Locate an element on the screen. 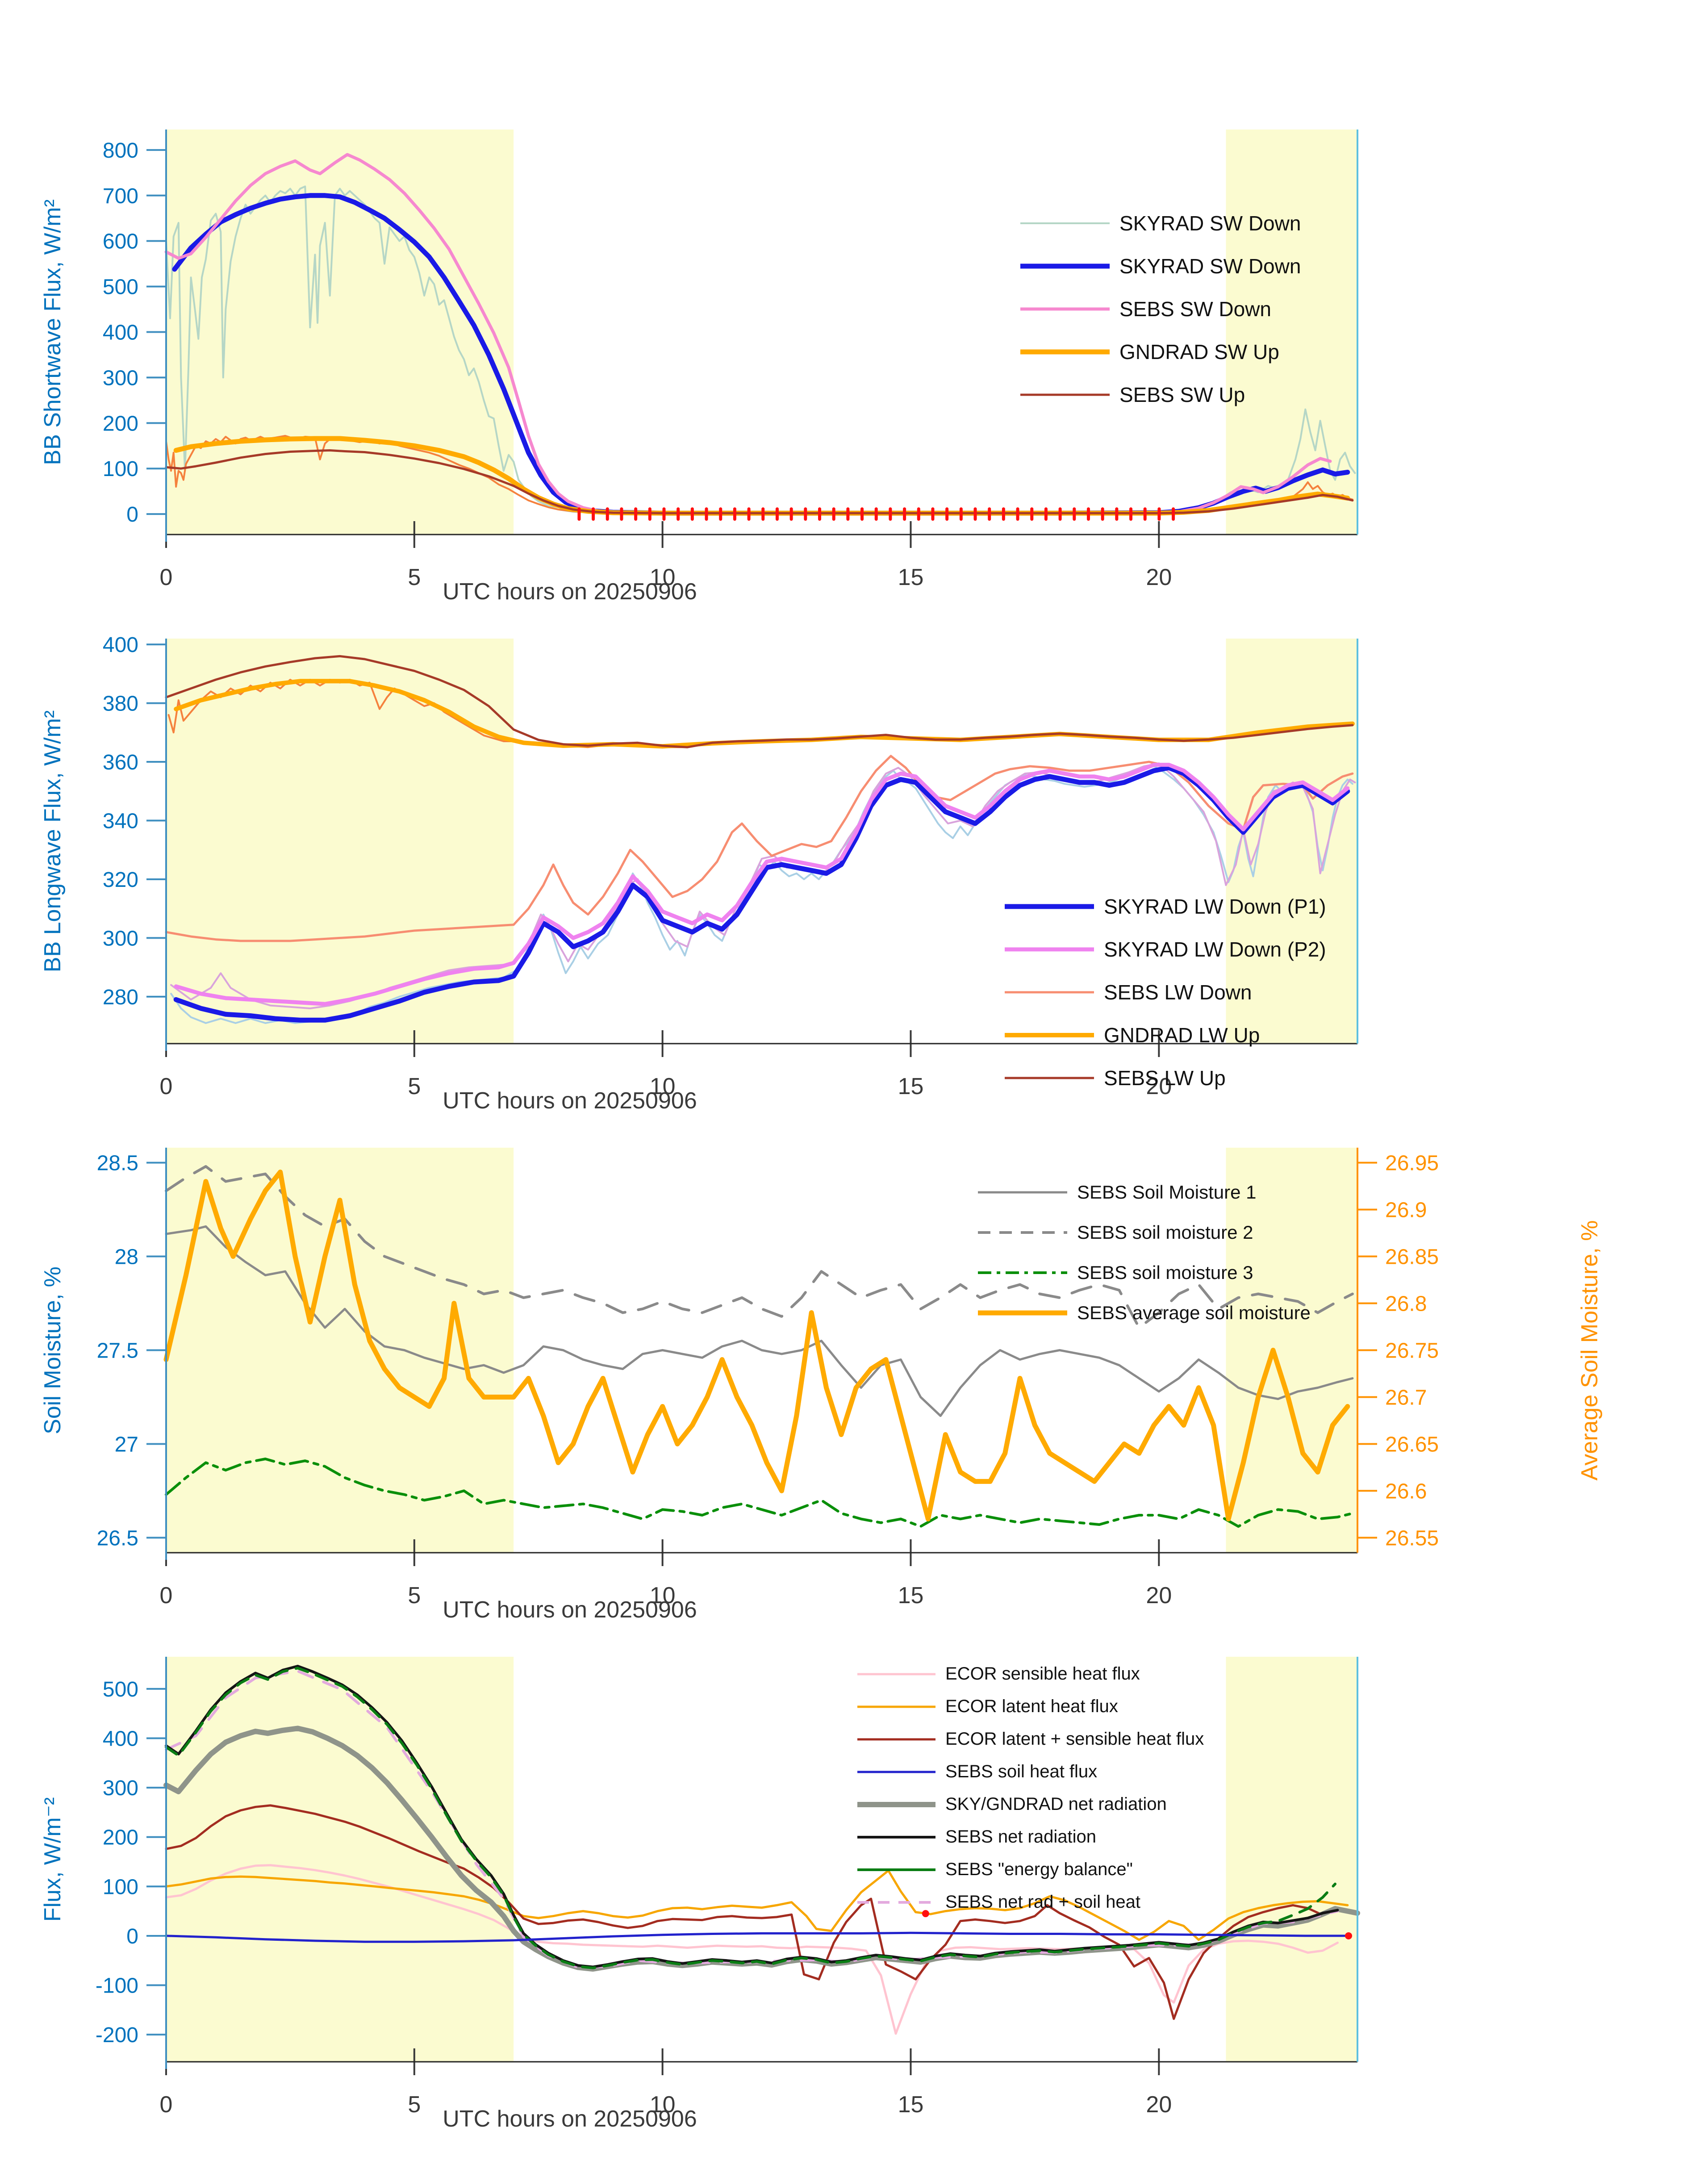 Image resolution: width=1708 pixels, height=2177 pixels. legend-entry: SEBS SW Up is located at coordinates (1160, 394).